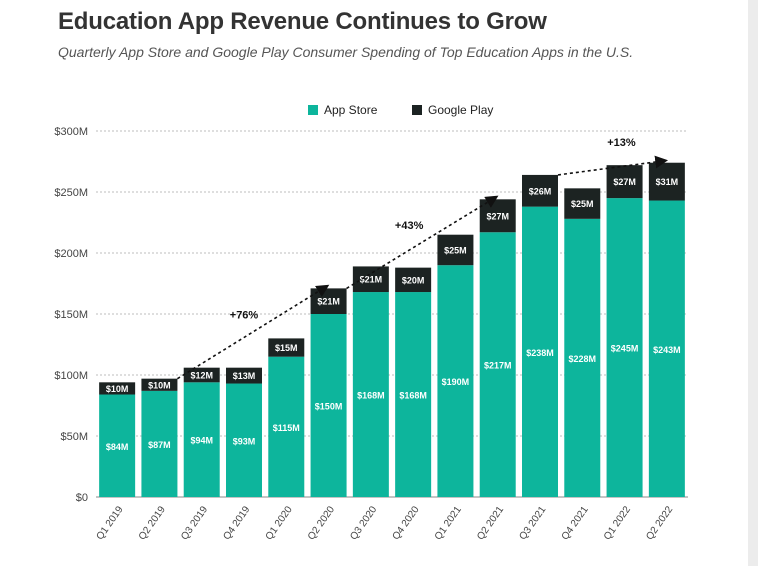  I want to click on data-label-app-store: $87M, so click(159, 445).